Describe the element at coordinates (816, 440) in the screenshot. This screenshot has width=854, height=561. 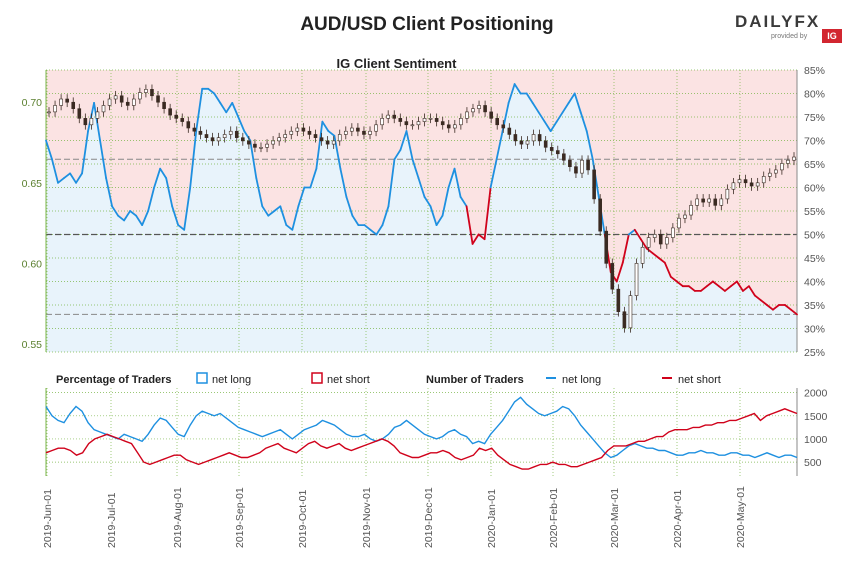
I see `count-axis-tick: 1000` at that location.